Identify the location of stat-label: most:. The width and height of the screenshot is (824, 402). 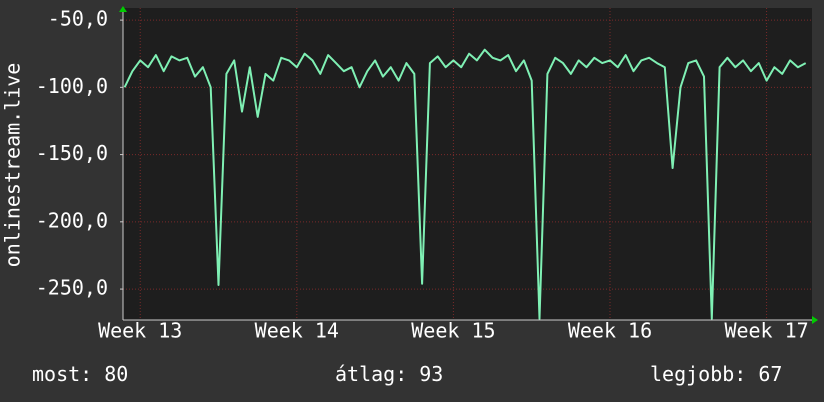
(62, 374).